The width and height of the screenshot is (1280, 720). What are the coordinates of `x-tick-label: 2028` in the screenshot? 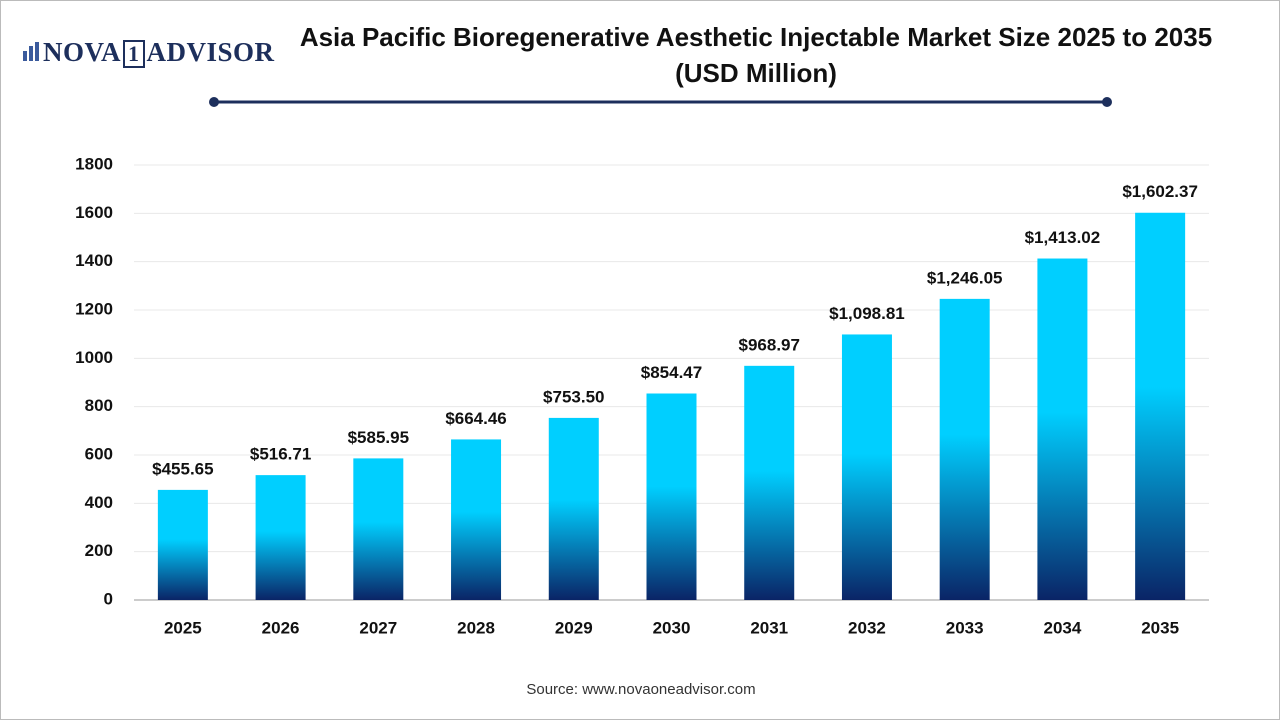 It's located at (476, 627).